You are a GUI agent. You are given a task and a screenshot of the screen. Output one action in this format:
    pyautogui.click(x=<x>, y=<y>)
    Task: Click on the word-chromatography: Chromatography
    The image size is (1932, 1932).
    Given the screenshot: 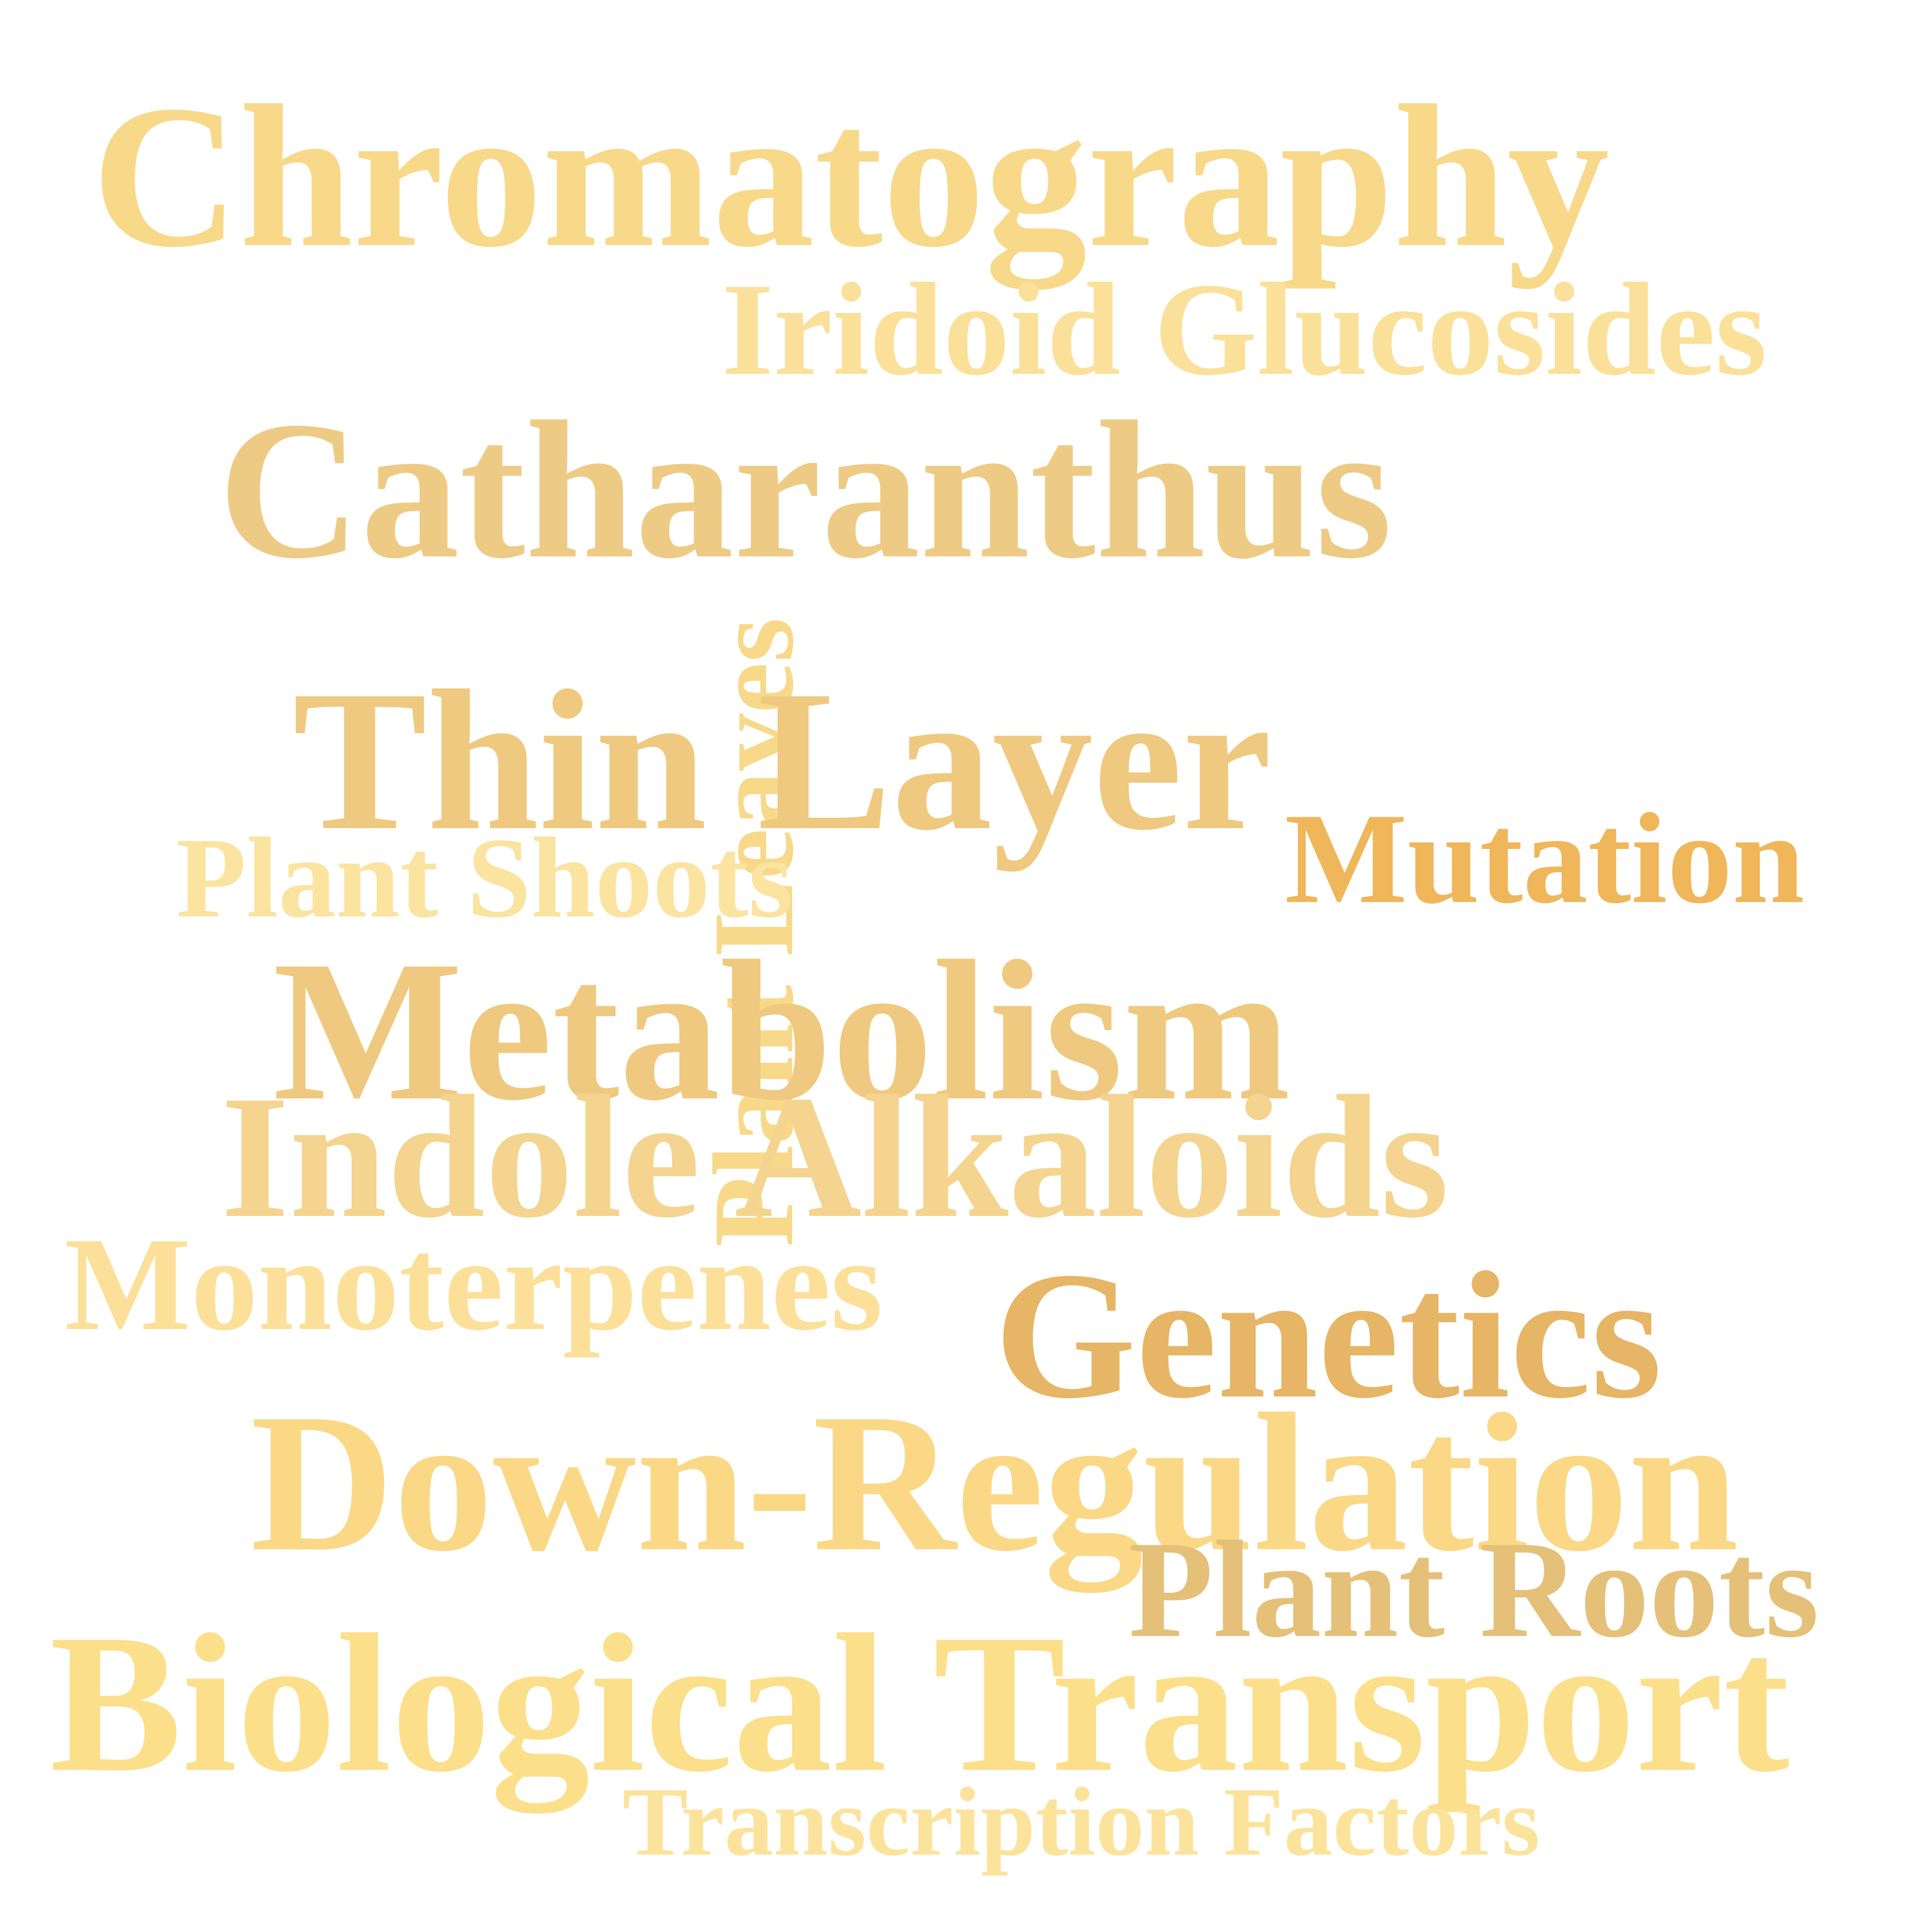 What is the action you would take?
    pyautogui.click(x=851, y=176)
    